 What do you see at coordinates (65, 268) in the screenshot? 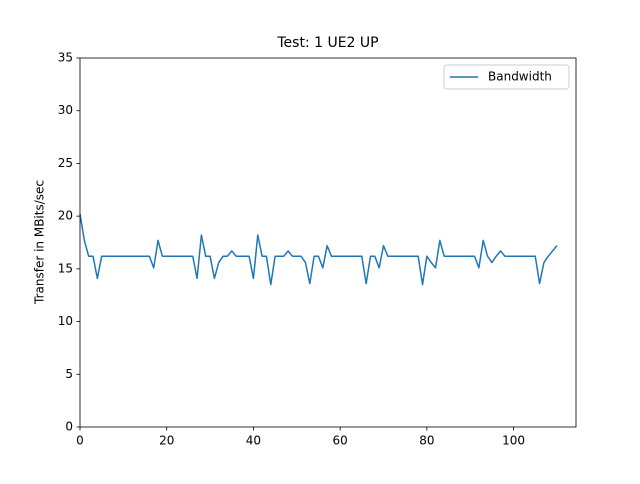
I see `y-tick-label: 15` at bounding box center [65, 268].